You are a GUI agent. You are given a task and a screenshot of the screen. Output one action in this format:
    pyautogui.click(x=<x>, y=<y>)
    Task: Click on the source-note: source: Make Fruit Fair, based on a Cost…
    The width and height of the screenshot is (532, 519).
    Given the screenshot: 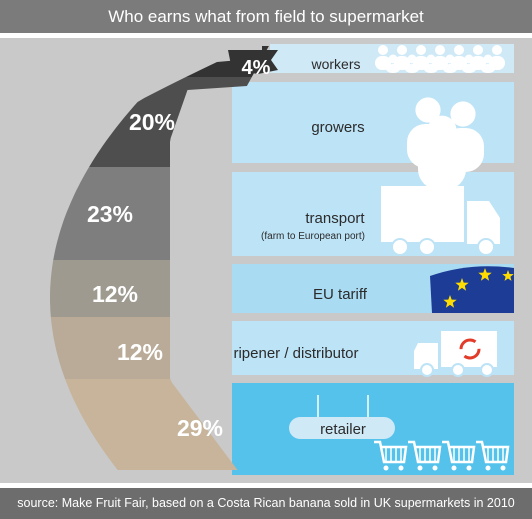 What is the action you would take?
    pyautogui.click(x=266, y=503)
    